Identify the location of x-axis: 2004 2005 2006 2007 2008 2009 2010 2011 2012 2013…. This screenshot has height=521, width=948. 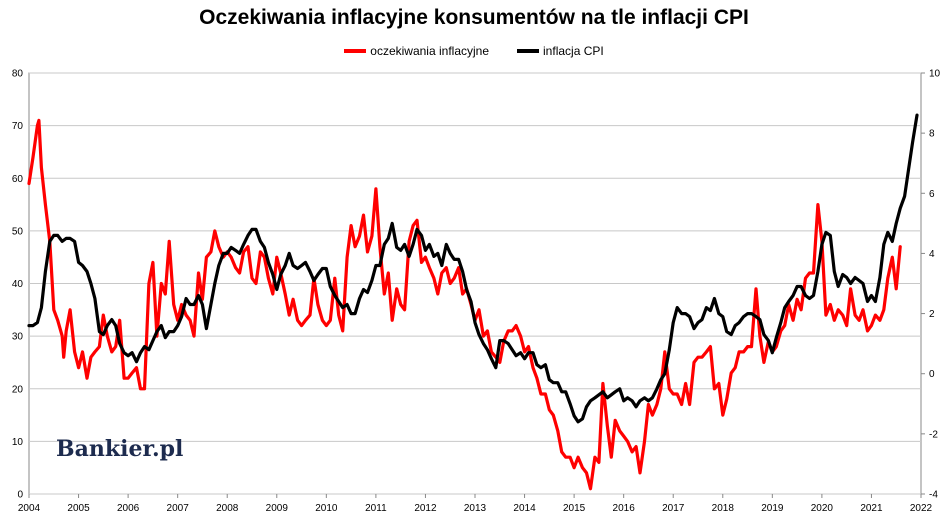
(475, 504).